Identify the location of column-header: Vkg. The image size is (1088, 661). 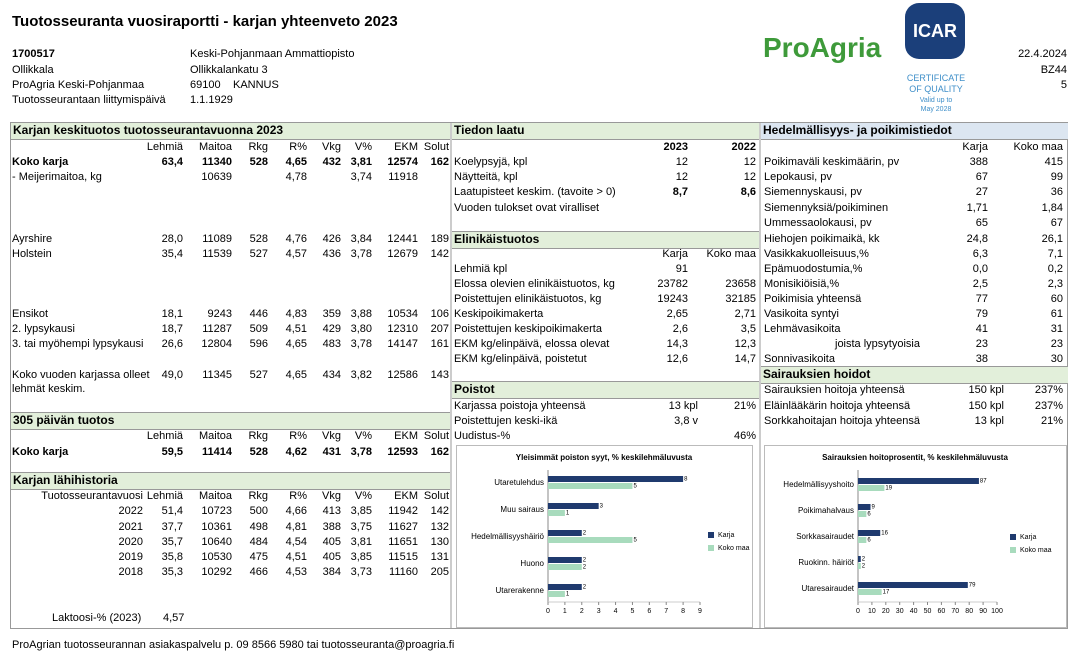
(331, 496).